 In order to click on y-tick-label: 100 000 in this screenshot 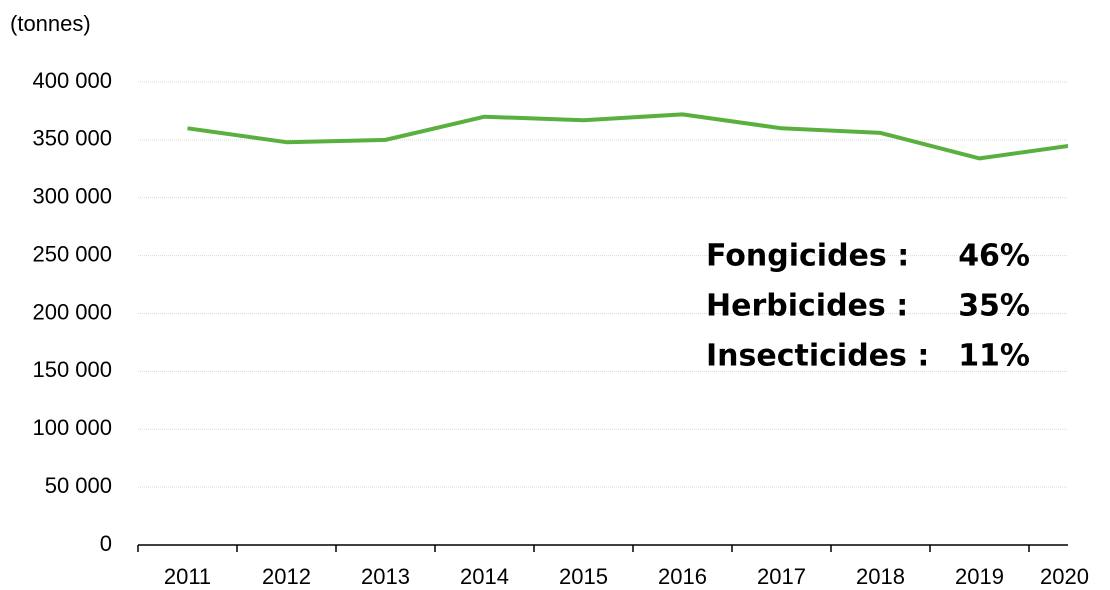, I will do `click(72, 427)`.